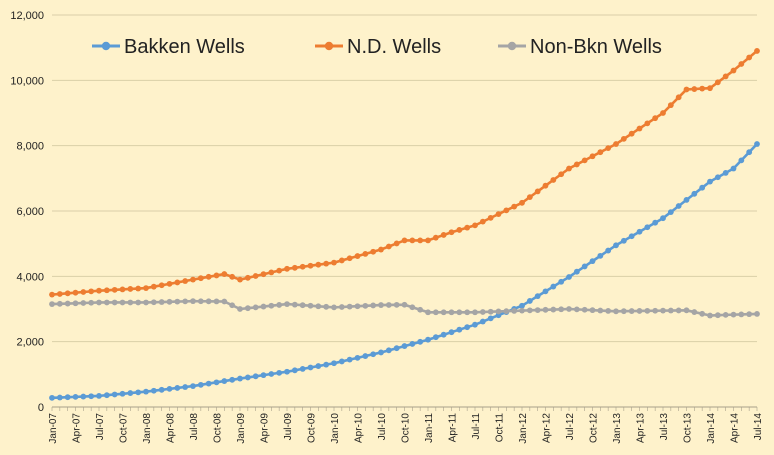 The height and width of the screenshot is (455, 774). I want to click on legend: Bakken Wells N.D. Wells Non-Bkn Wells, so click(377, 47).